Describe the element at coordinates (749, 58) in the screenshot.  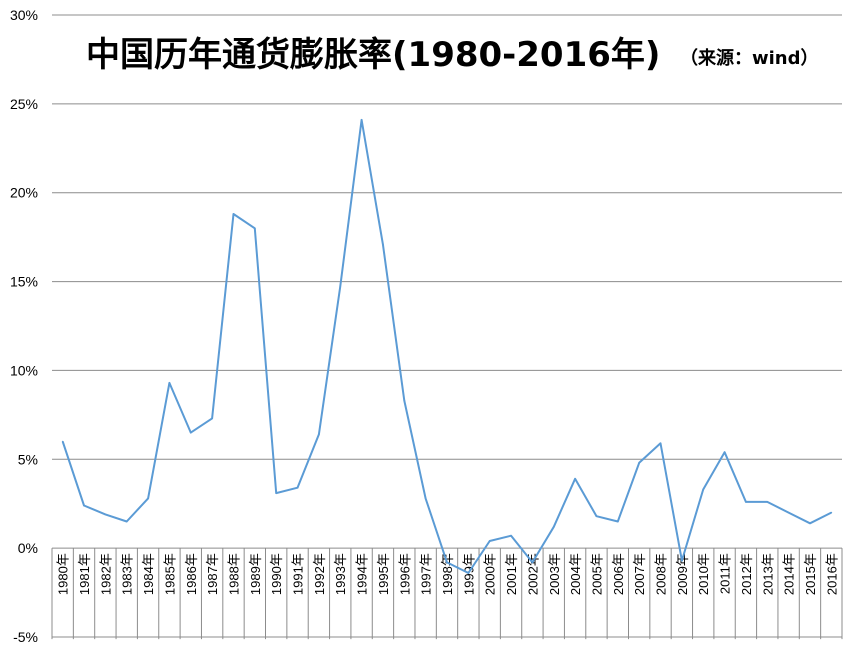
I see `chart-subtitle: （来源：wind）` at that location.